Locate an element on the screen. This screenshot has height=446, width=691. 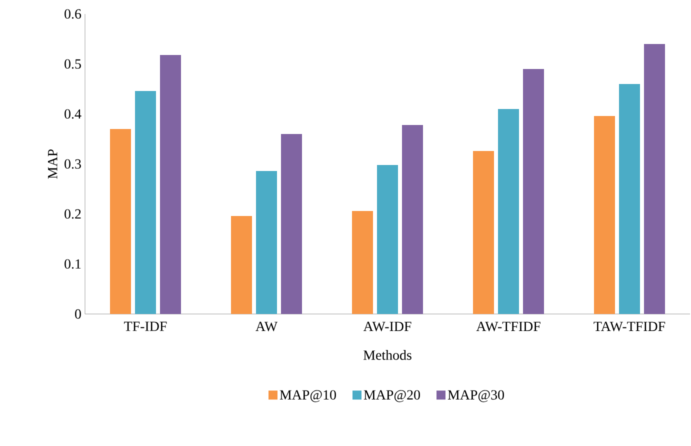
x-axis-title: Methods is located at coordinates (388, 355).